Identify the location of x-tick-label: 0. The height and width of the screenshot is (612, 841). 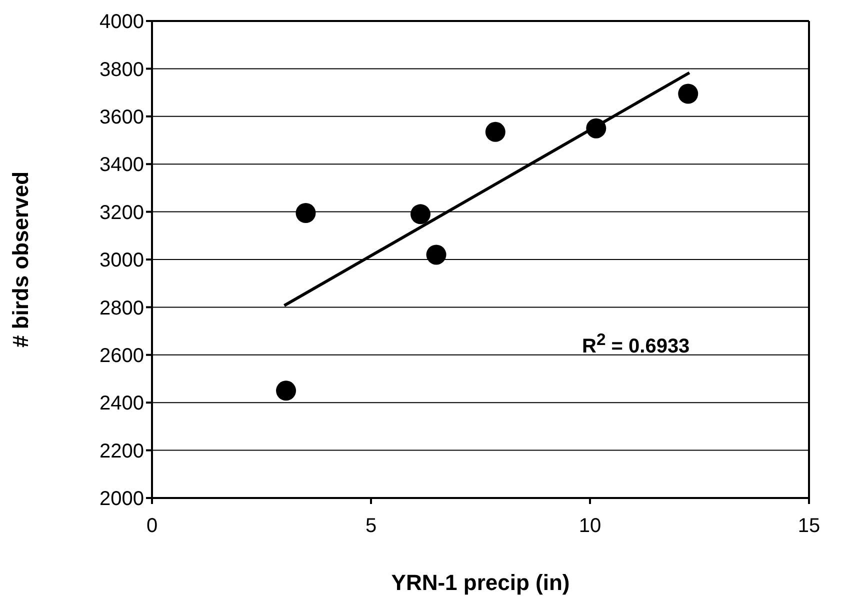
(152, 526).